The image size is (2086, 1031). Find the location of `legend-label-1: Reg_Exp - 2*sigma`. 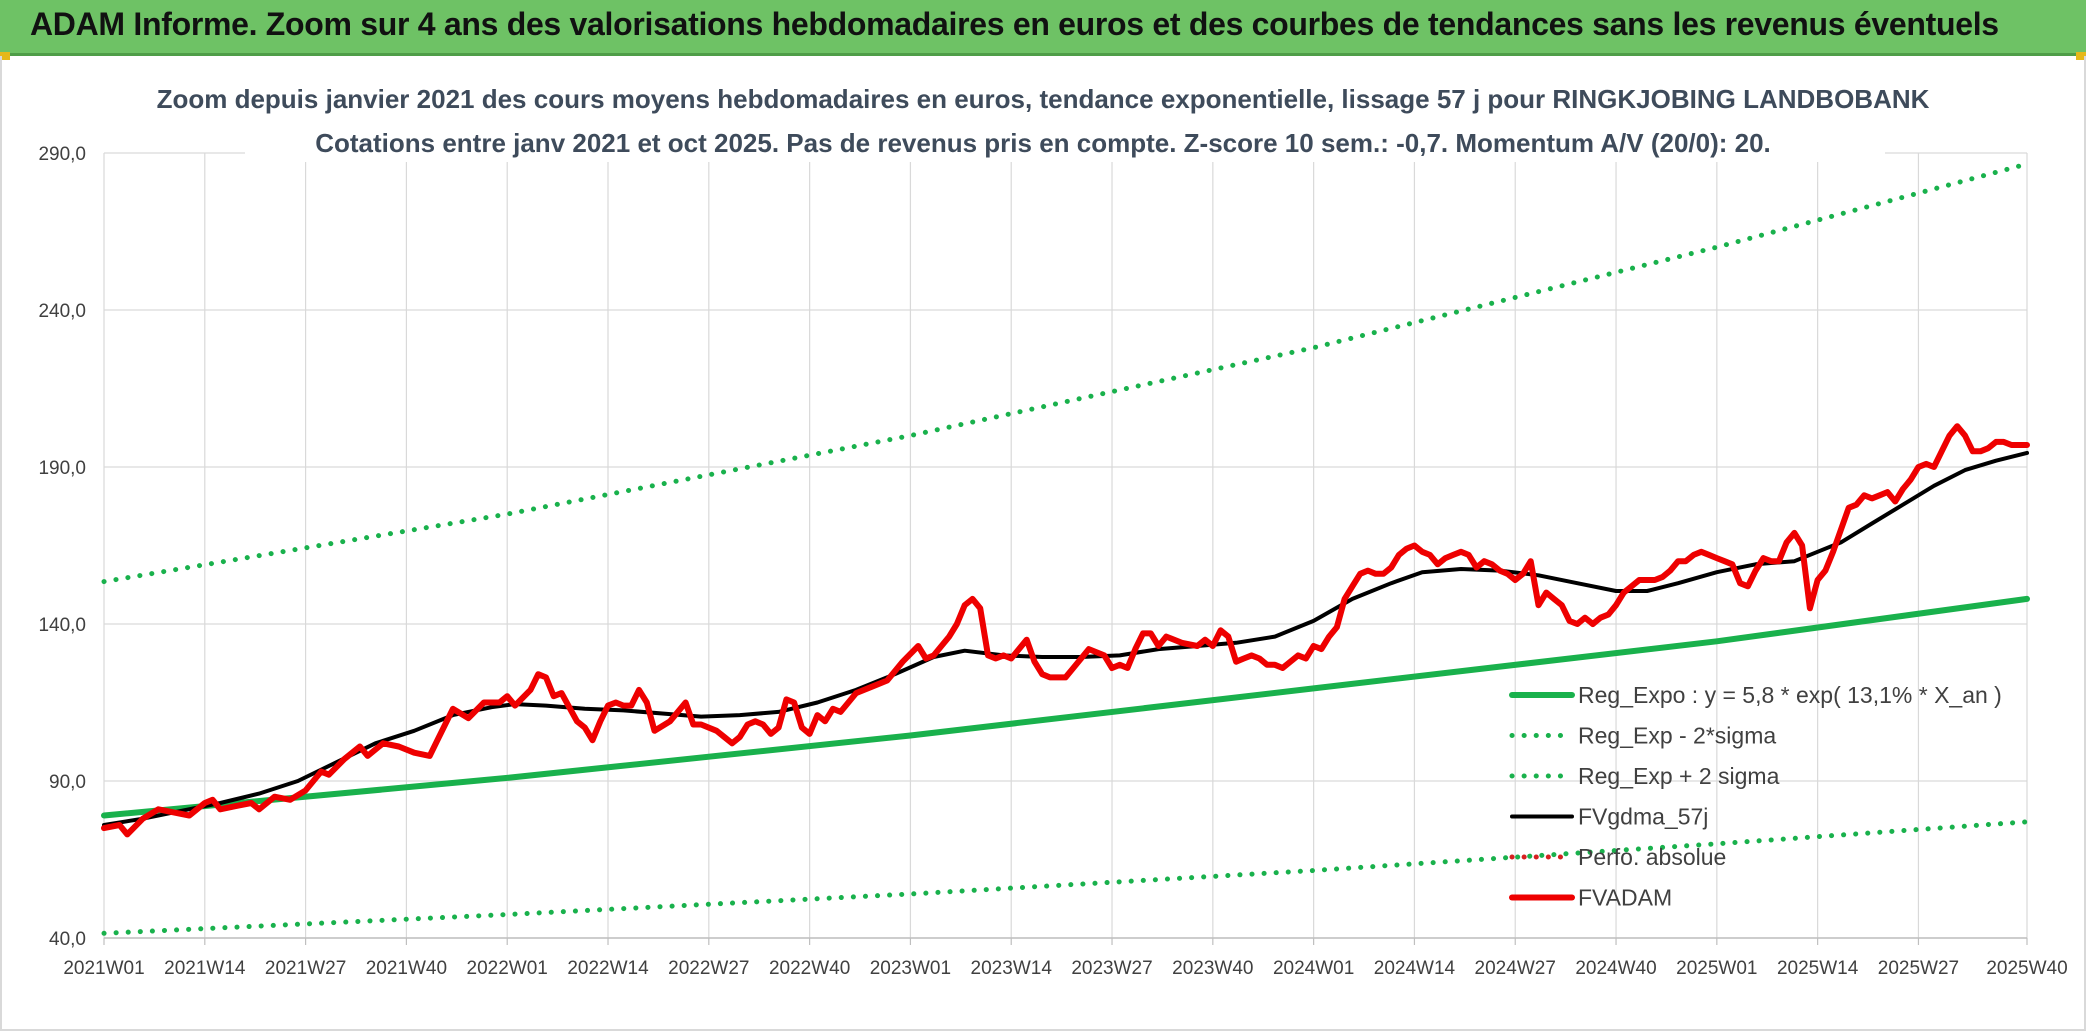

legend-label-1: Reg_Exp - 2*sigma is located at coordinates (1677, 736).